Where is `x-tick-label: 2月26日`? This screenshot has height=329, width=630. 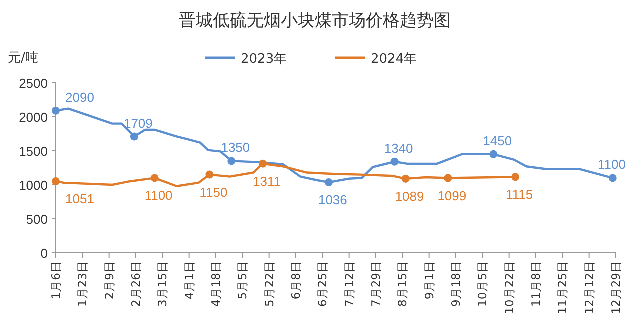
x-tick-label: 2月26日 is located at coordinates (136, 284).